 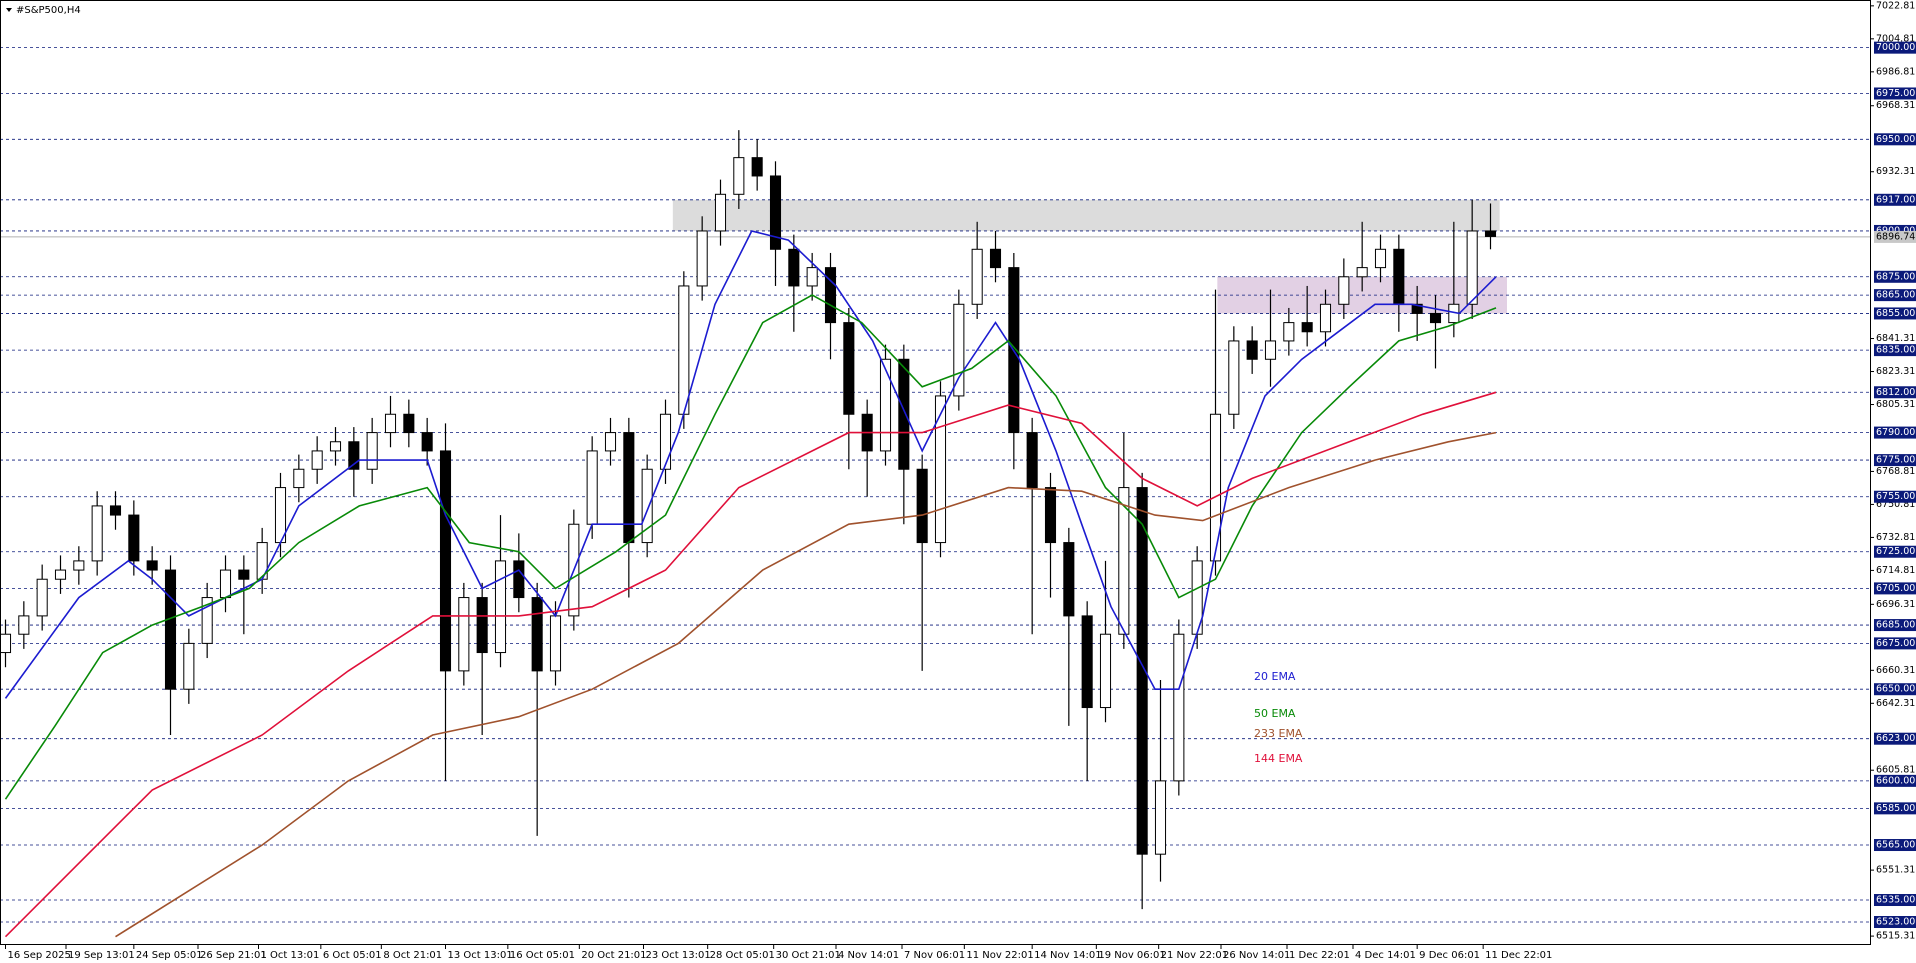 What do you see at coordinates (1086, 215) in the screenshot?
I see `zone` at bounding box center [1086, 215].